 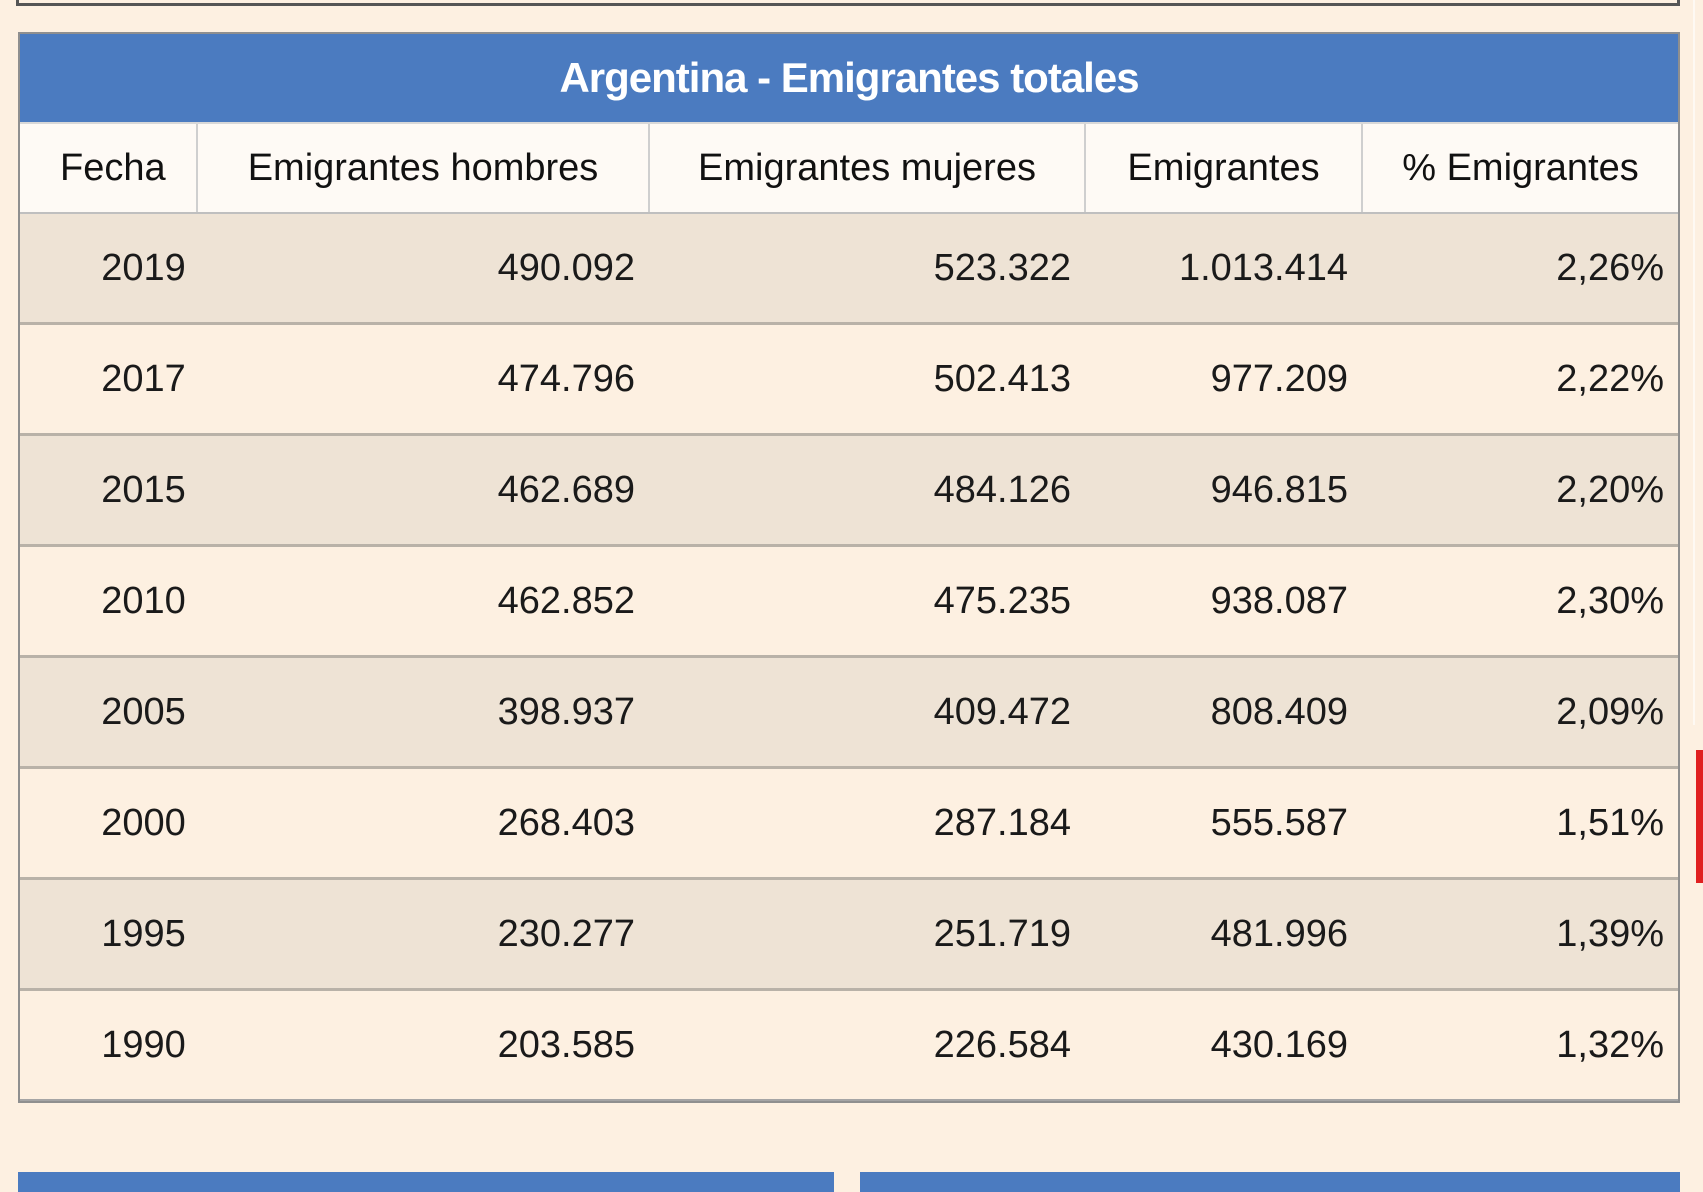 What do you see at coordinates (867, 169) in the screenshot?
I see `column-header-emigrantes-mujeres: Emigrantes mujeres` at bounding box center [867, 169].